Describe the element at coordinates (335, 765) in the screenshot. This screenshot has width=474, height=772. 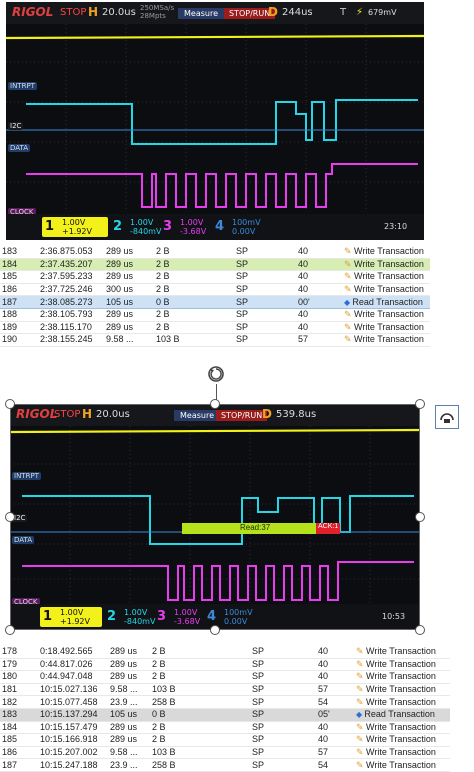
I see `cell-addr: 54` at that location.